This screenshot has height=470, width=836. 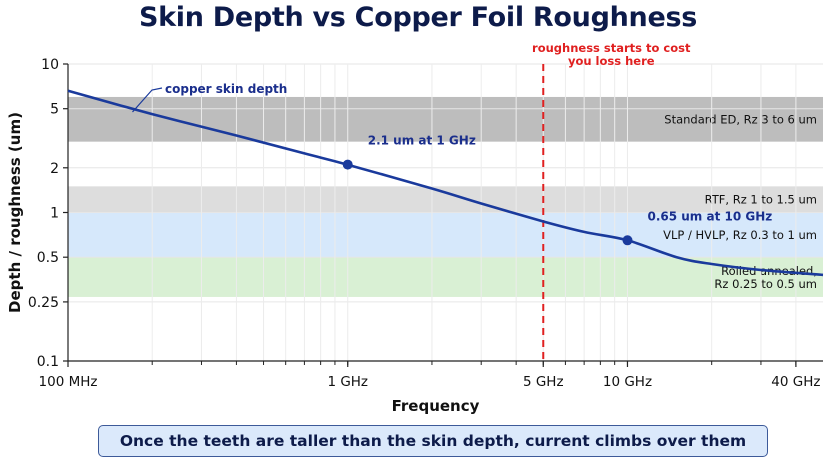 What do you see at coordinates (54, 214) in the screenshot?
I see `y-tick-label: 1` at bounding box center [54, 214].